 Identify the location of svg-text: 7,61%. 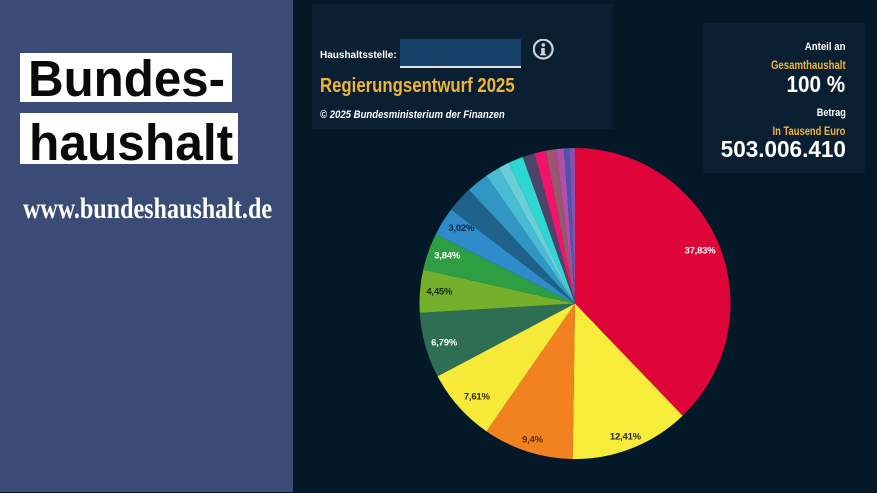
(477, 396).